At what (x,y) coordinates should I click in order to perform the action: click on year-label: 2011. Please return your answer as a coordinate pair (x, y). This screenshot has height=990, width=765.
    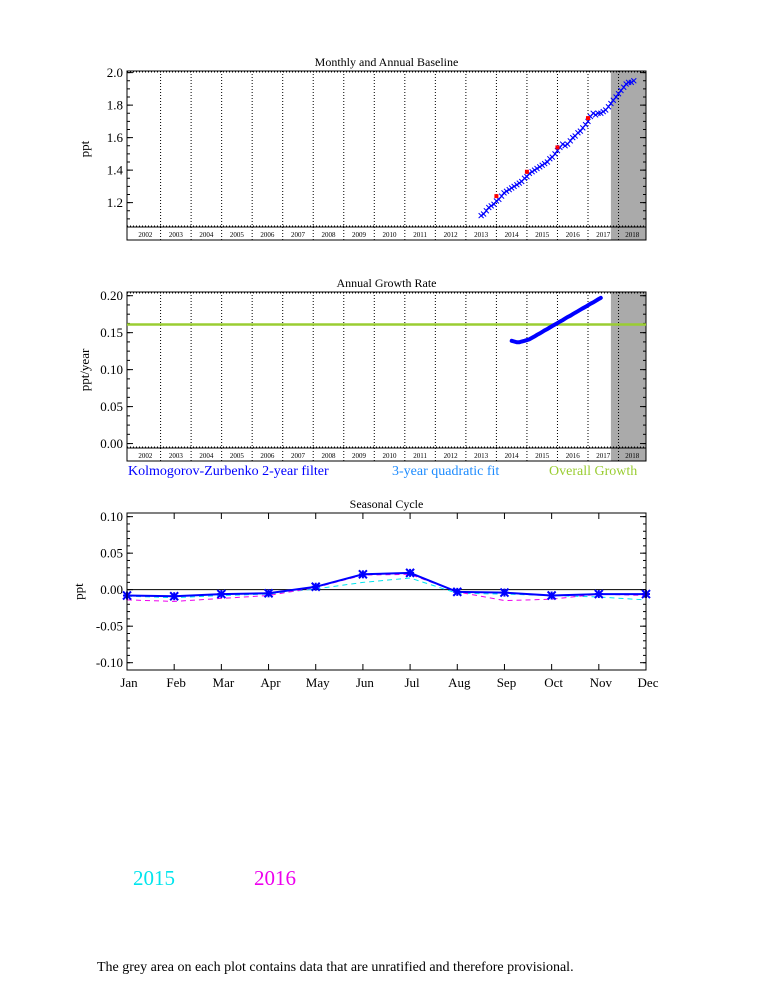
    Looking at the image, I should click on (420, 456).